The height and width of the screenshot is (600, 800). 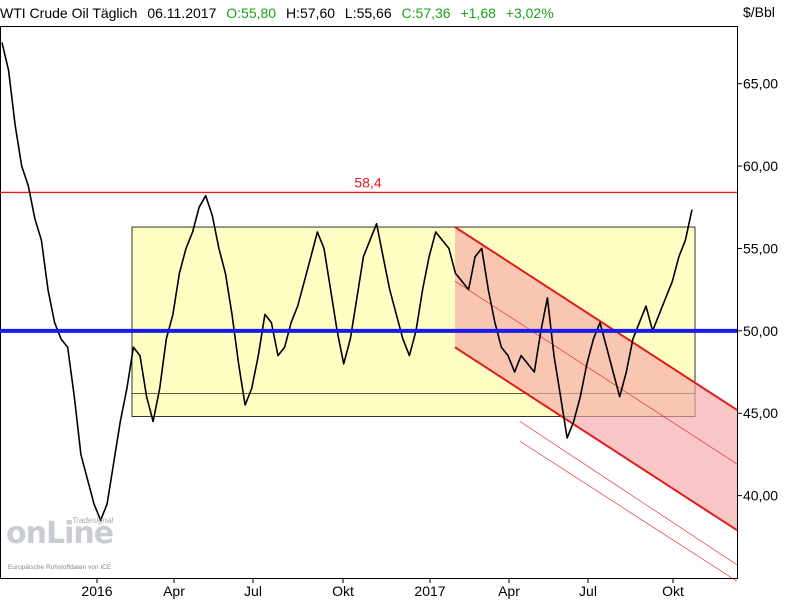 I want to click on quote-change: +1,68, so click(x=478, y=13).